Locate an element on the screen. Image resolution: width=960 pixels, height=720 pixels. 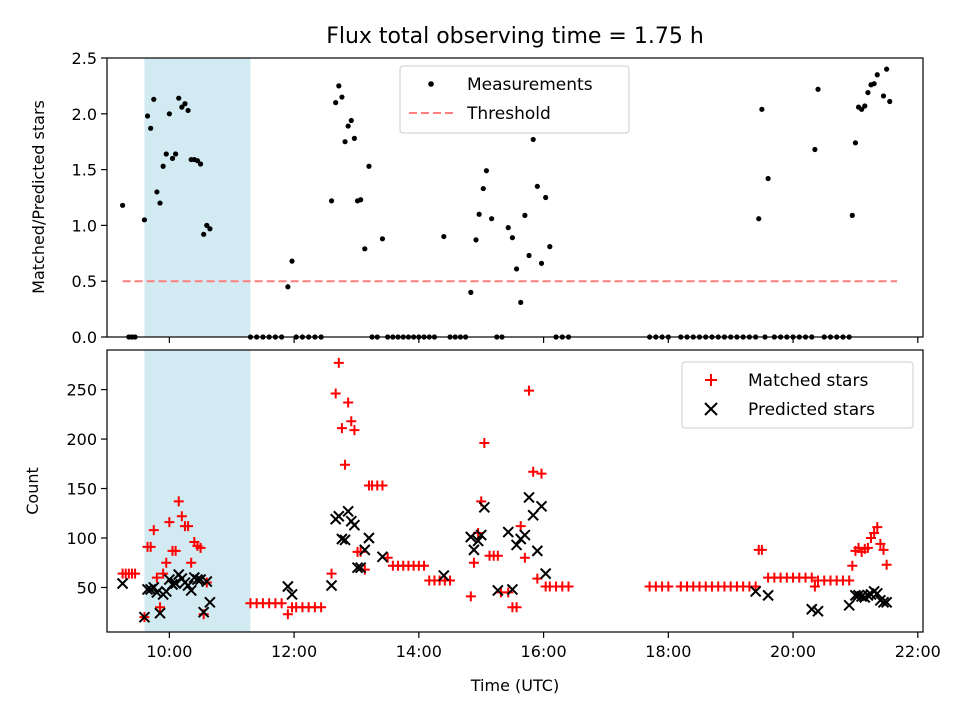
bottom-shaded-region is located at coordinates (197, 491).